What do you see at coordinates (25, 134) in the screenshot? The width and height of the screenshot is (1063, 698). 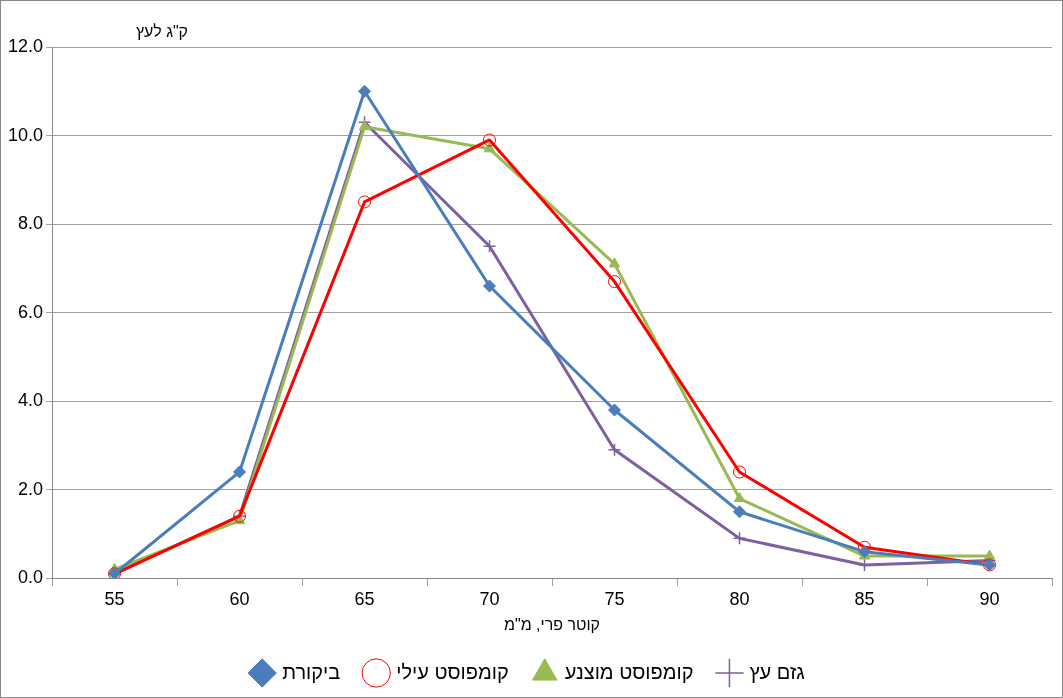 I see `y-tick-label: 10.0` at bounding box center [25, 134].